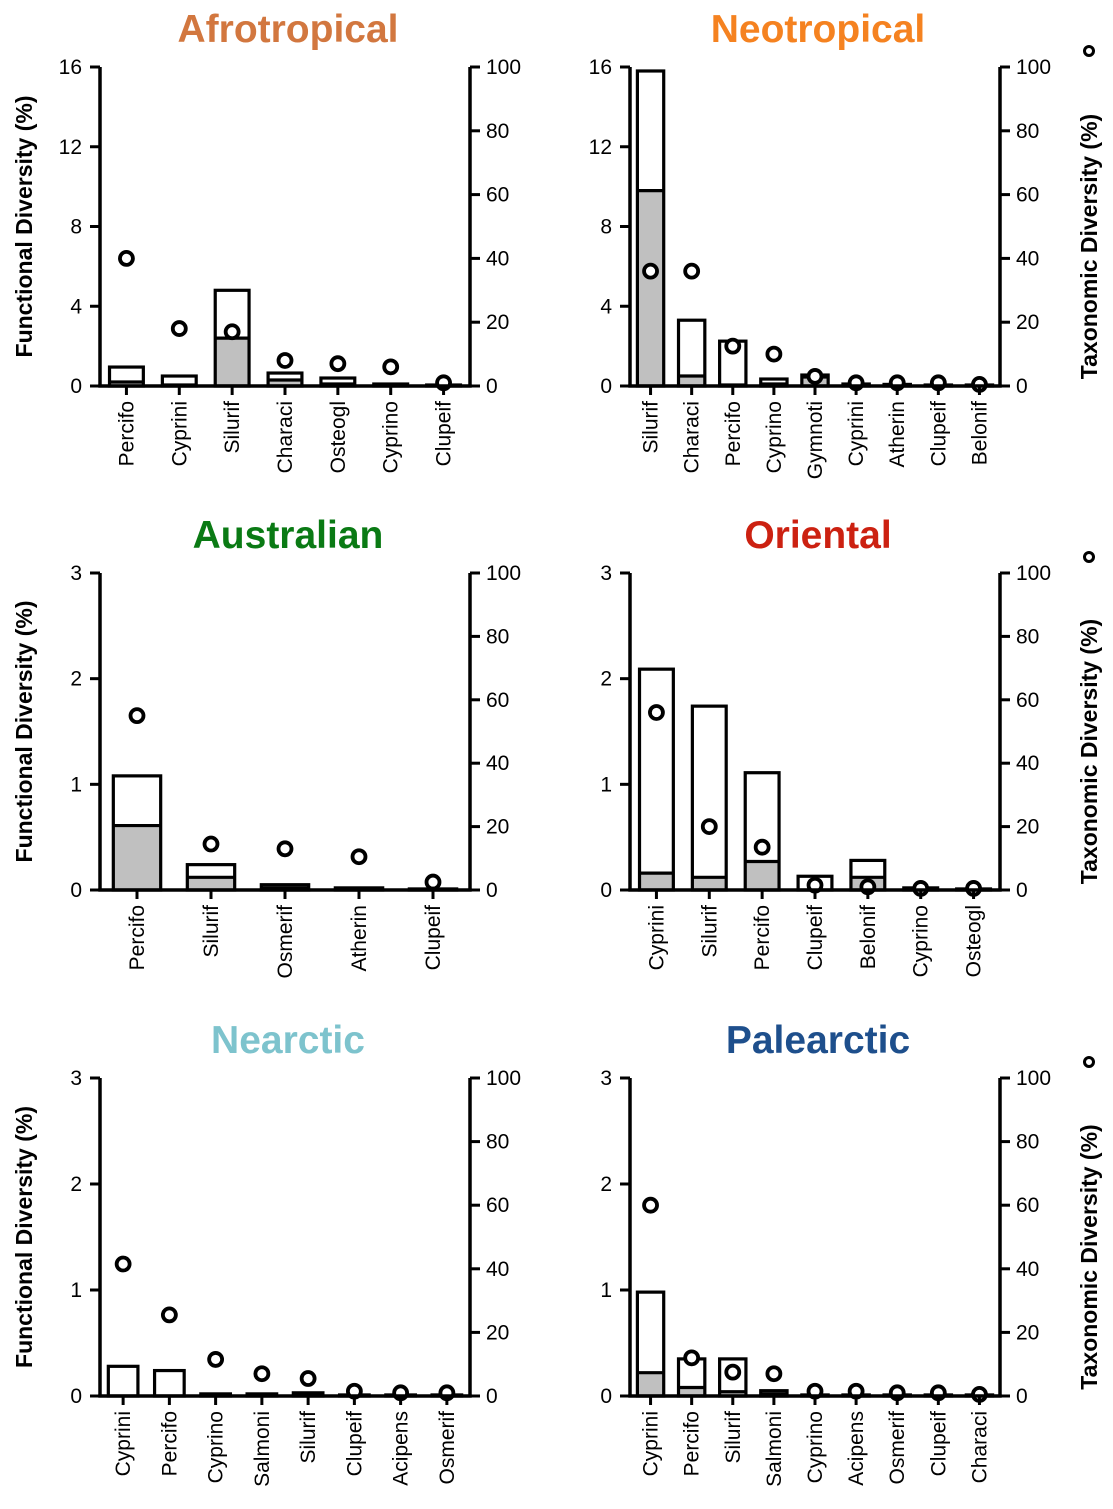 The width and height of the screenshot is (1113, 1509). I want to click on x-tick-label: Percifo, so click(733, 433).